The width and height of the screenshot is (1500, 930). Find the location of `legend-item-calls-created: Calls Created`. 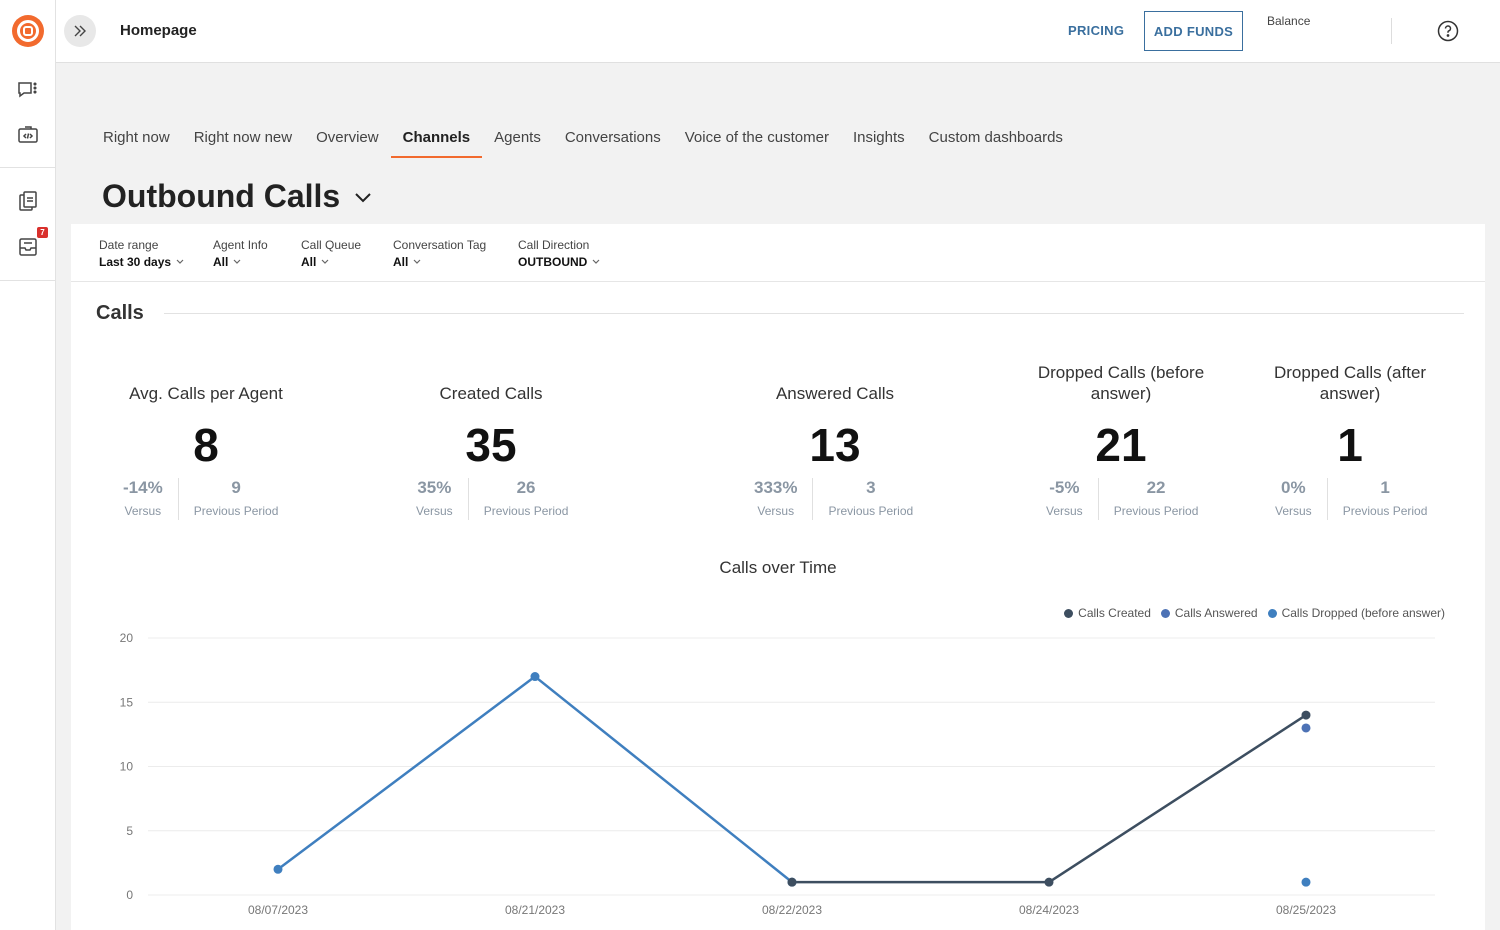

legend-item-calls-created: Calls Created is located at coordinates (1107, 613).